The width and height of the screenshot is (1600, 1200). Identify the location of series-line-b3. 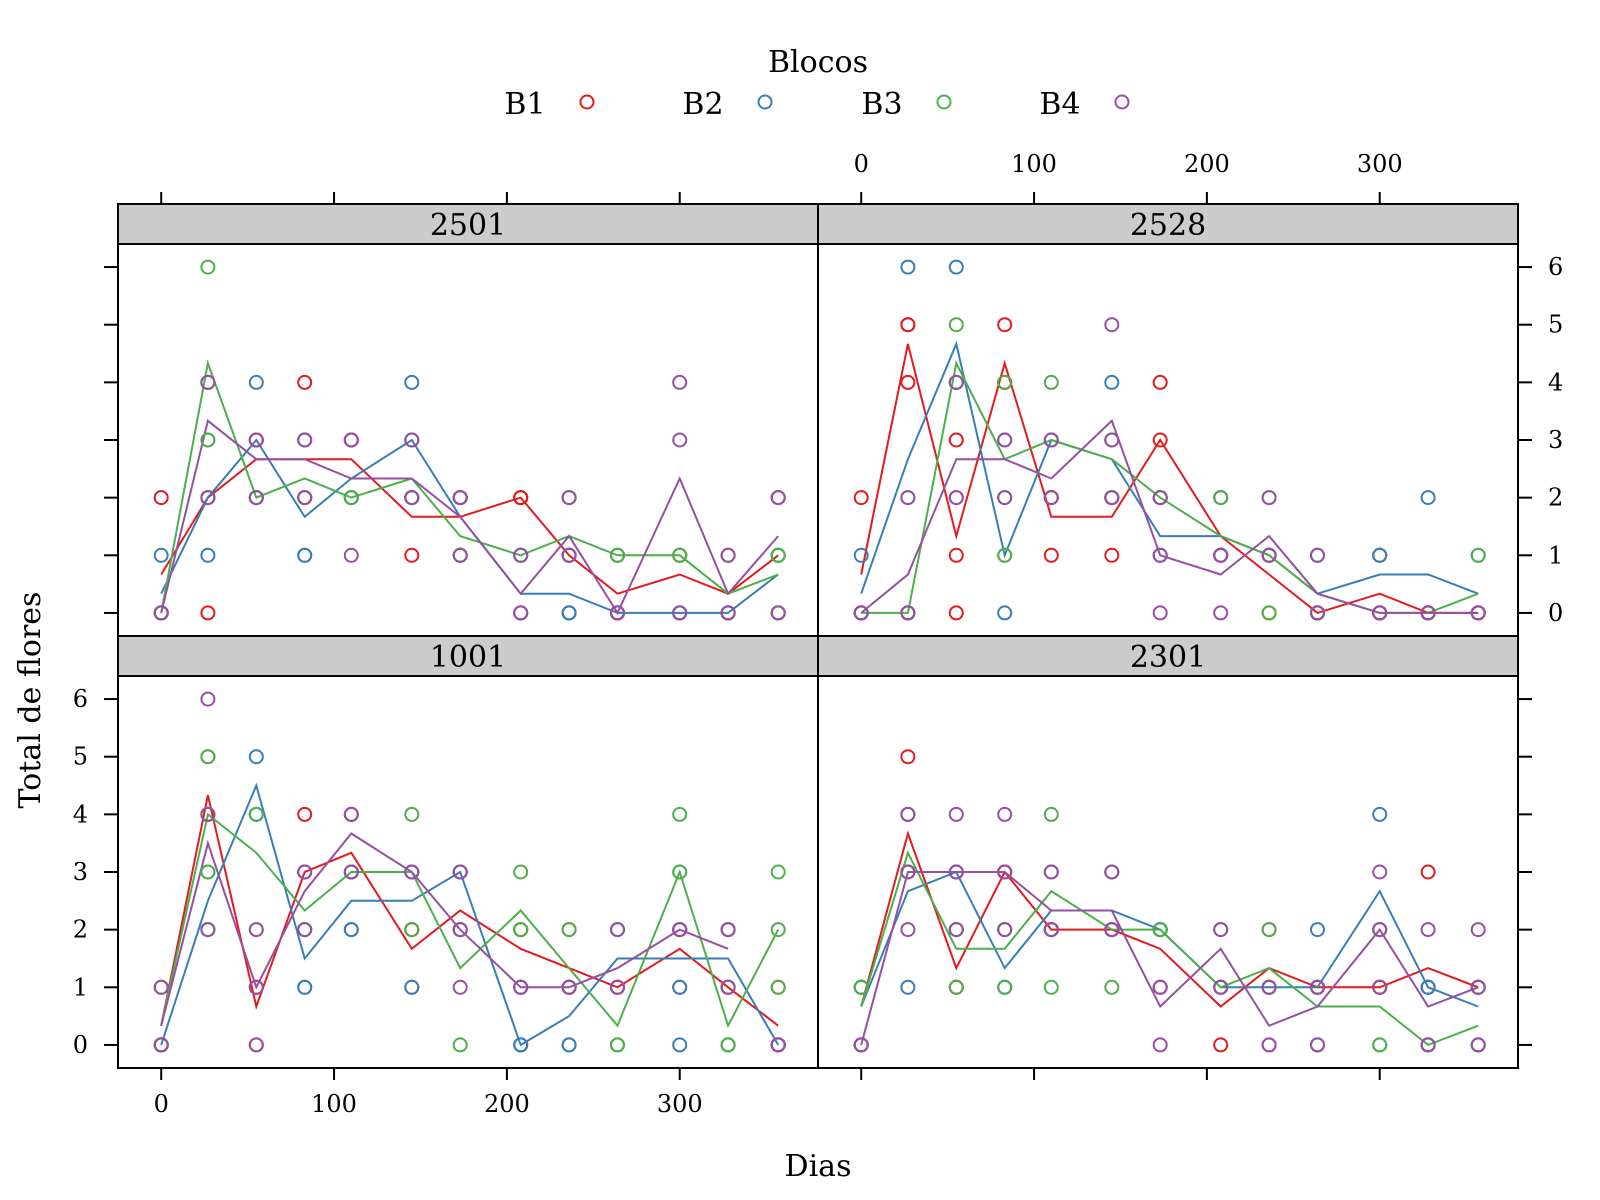
(469, 486).